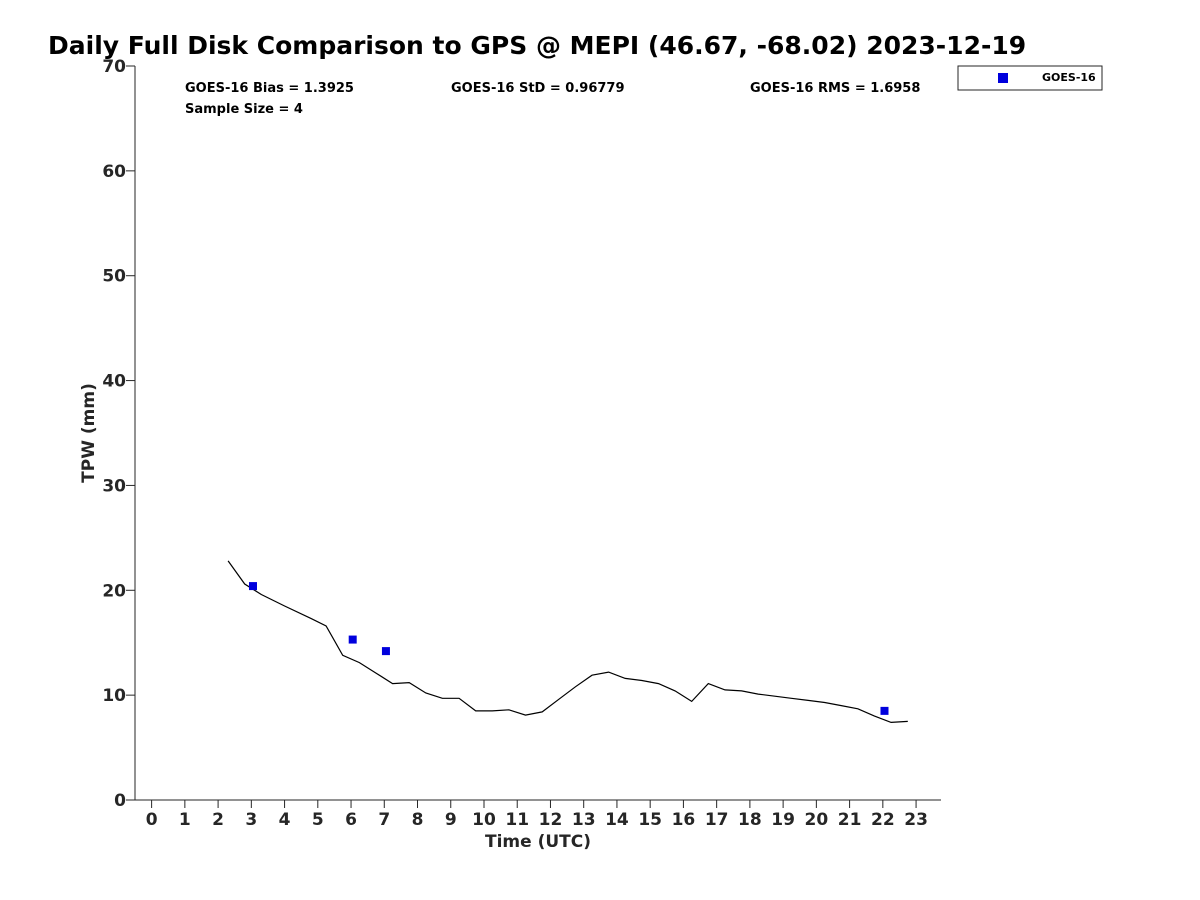 This screenshot has height=900, width=1200. What do you see at coordinates (1069, 77) in the screenshot?
I see `legend-label-goes16: GOES-16` at bounding box center [1069, 77].